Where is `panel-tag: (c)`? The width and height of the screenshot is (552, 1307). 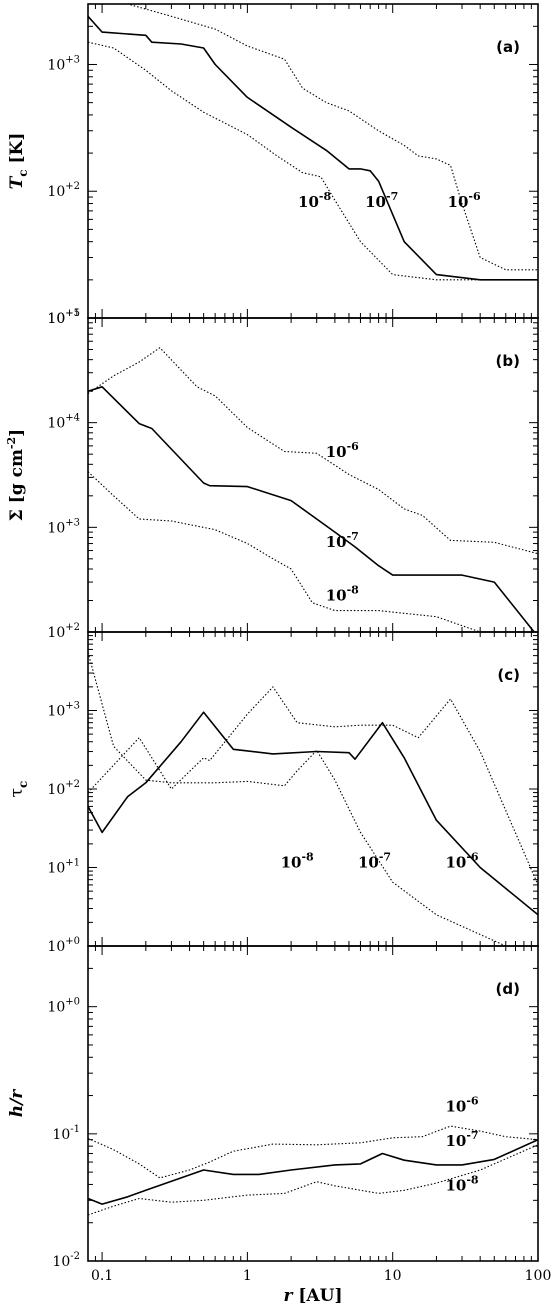 panel-tag: (c) is located at coordinates (508, 675).